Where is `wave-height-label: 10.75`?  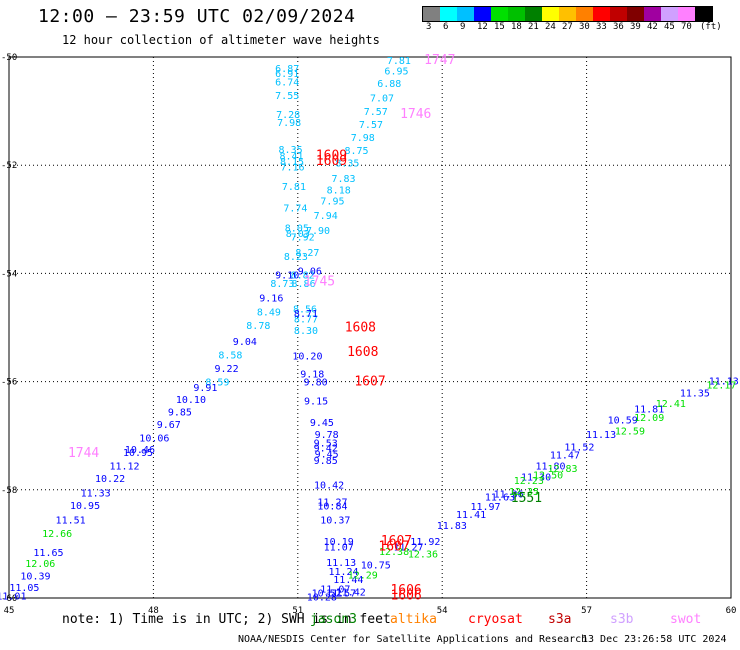 wave-height-label: 10.75 is located at coordinates (376, 565).